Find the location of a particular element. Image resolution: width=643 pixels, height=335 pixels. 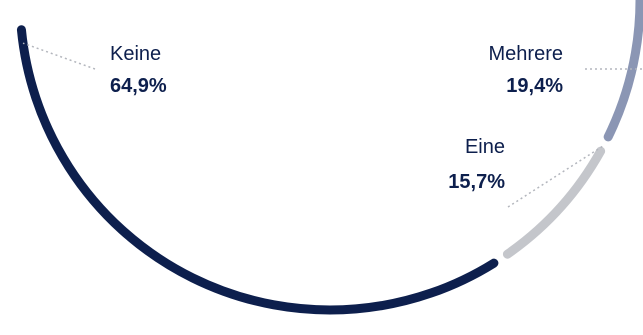

label-mehrere: Mehrere is located at coordinates (526, 54).